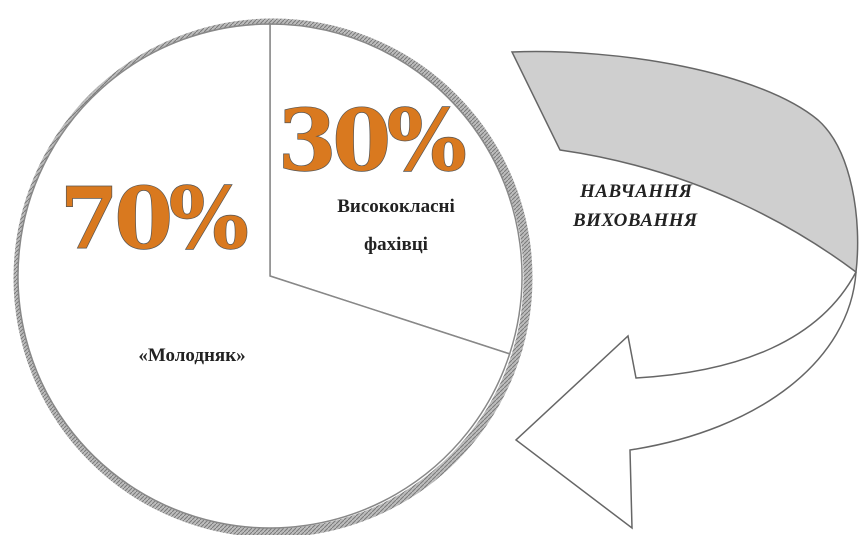 The width and height of the screenshot is (862, 535). What do you see at coordinates (396, 244) in the screenshot?
I see `slice-label-specialists-line2: фахівці` at bounding box center [396, 244].